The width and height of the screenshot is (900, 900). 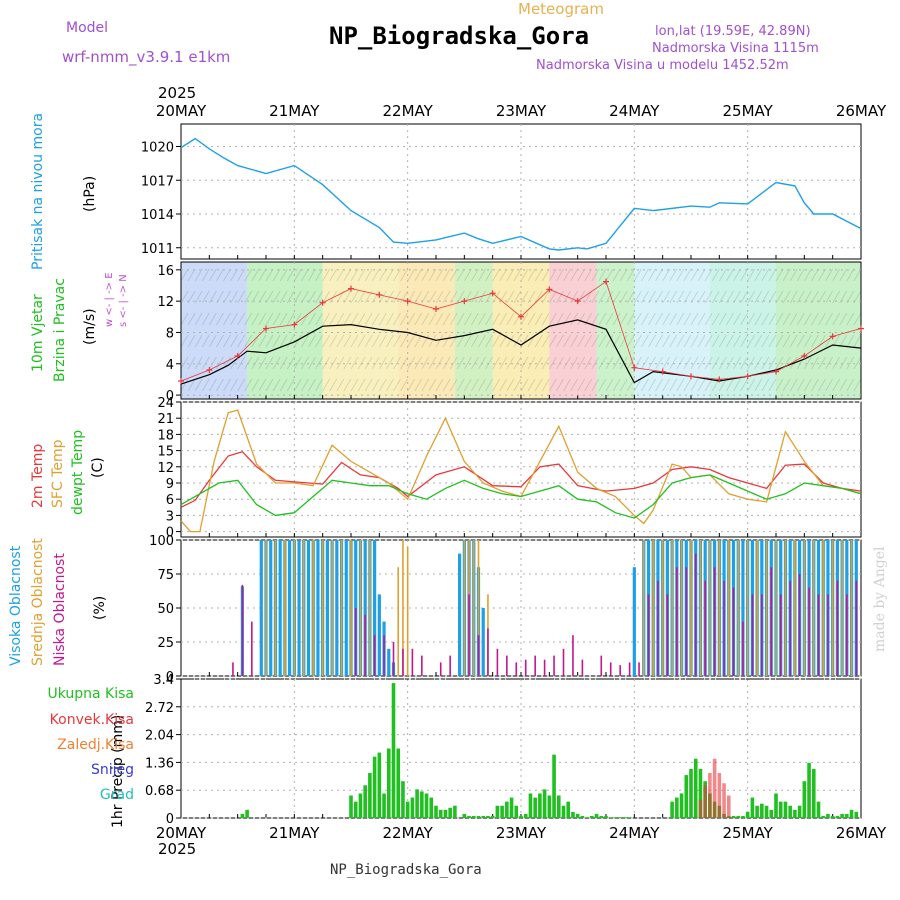 What do you see at coordinates (521, 833) in the screenshot?
I see `x-tick-label-bottom: 23MAY` at bounding box center [521, 833].